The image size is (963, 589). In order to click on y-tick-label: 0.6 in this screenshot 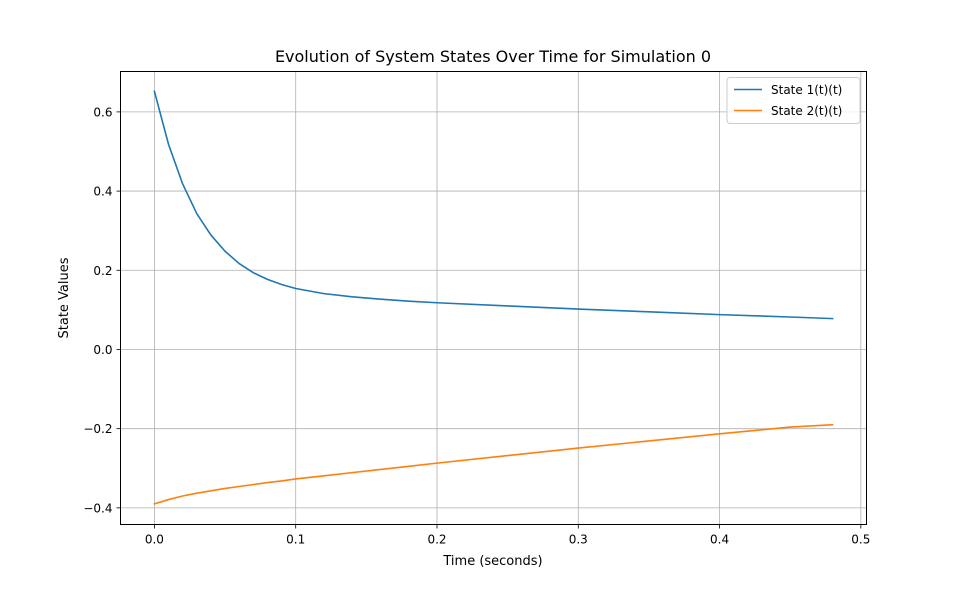, I will do `click(102, 112)`.